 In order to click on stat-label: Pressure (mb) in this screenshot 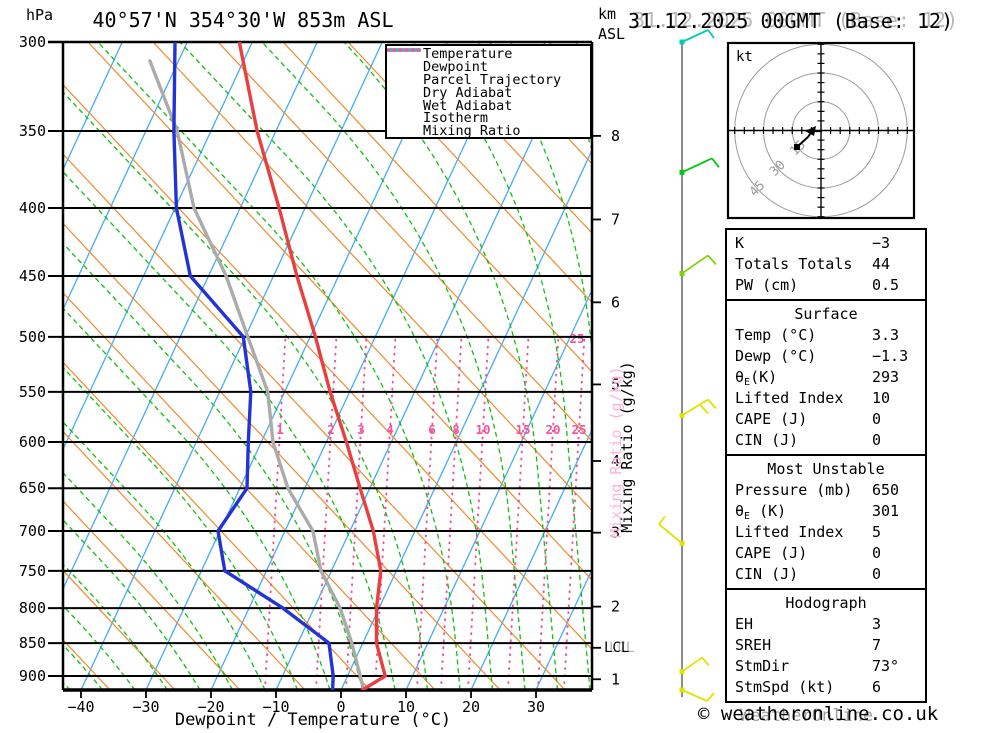, I will do `click(794, 490)`.